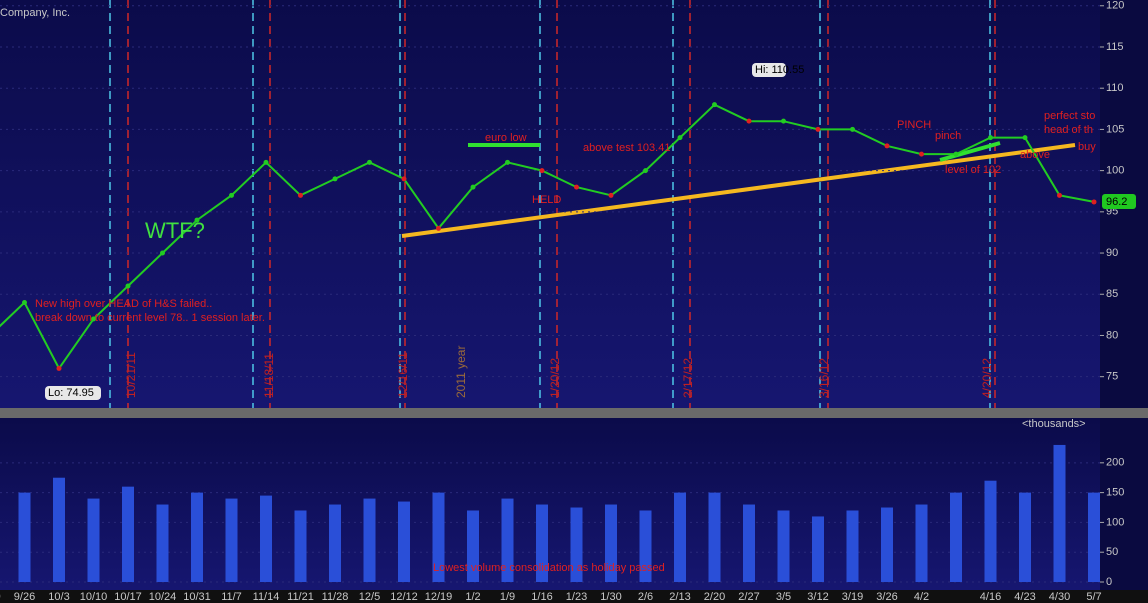 Image resolution: width=1148 pixels, height=603 pixels. I want to click on x-tick-label: 2/27, so click(748, 597).